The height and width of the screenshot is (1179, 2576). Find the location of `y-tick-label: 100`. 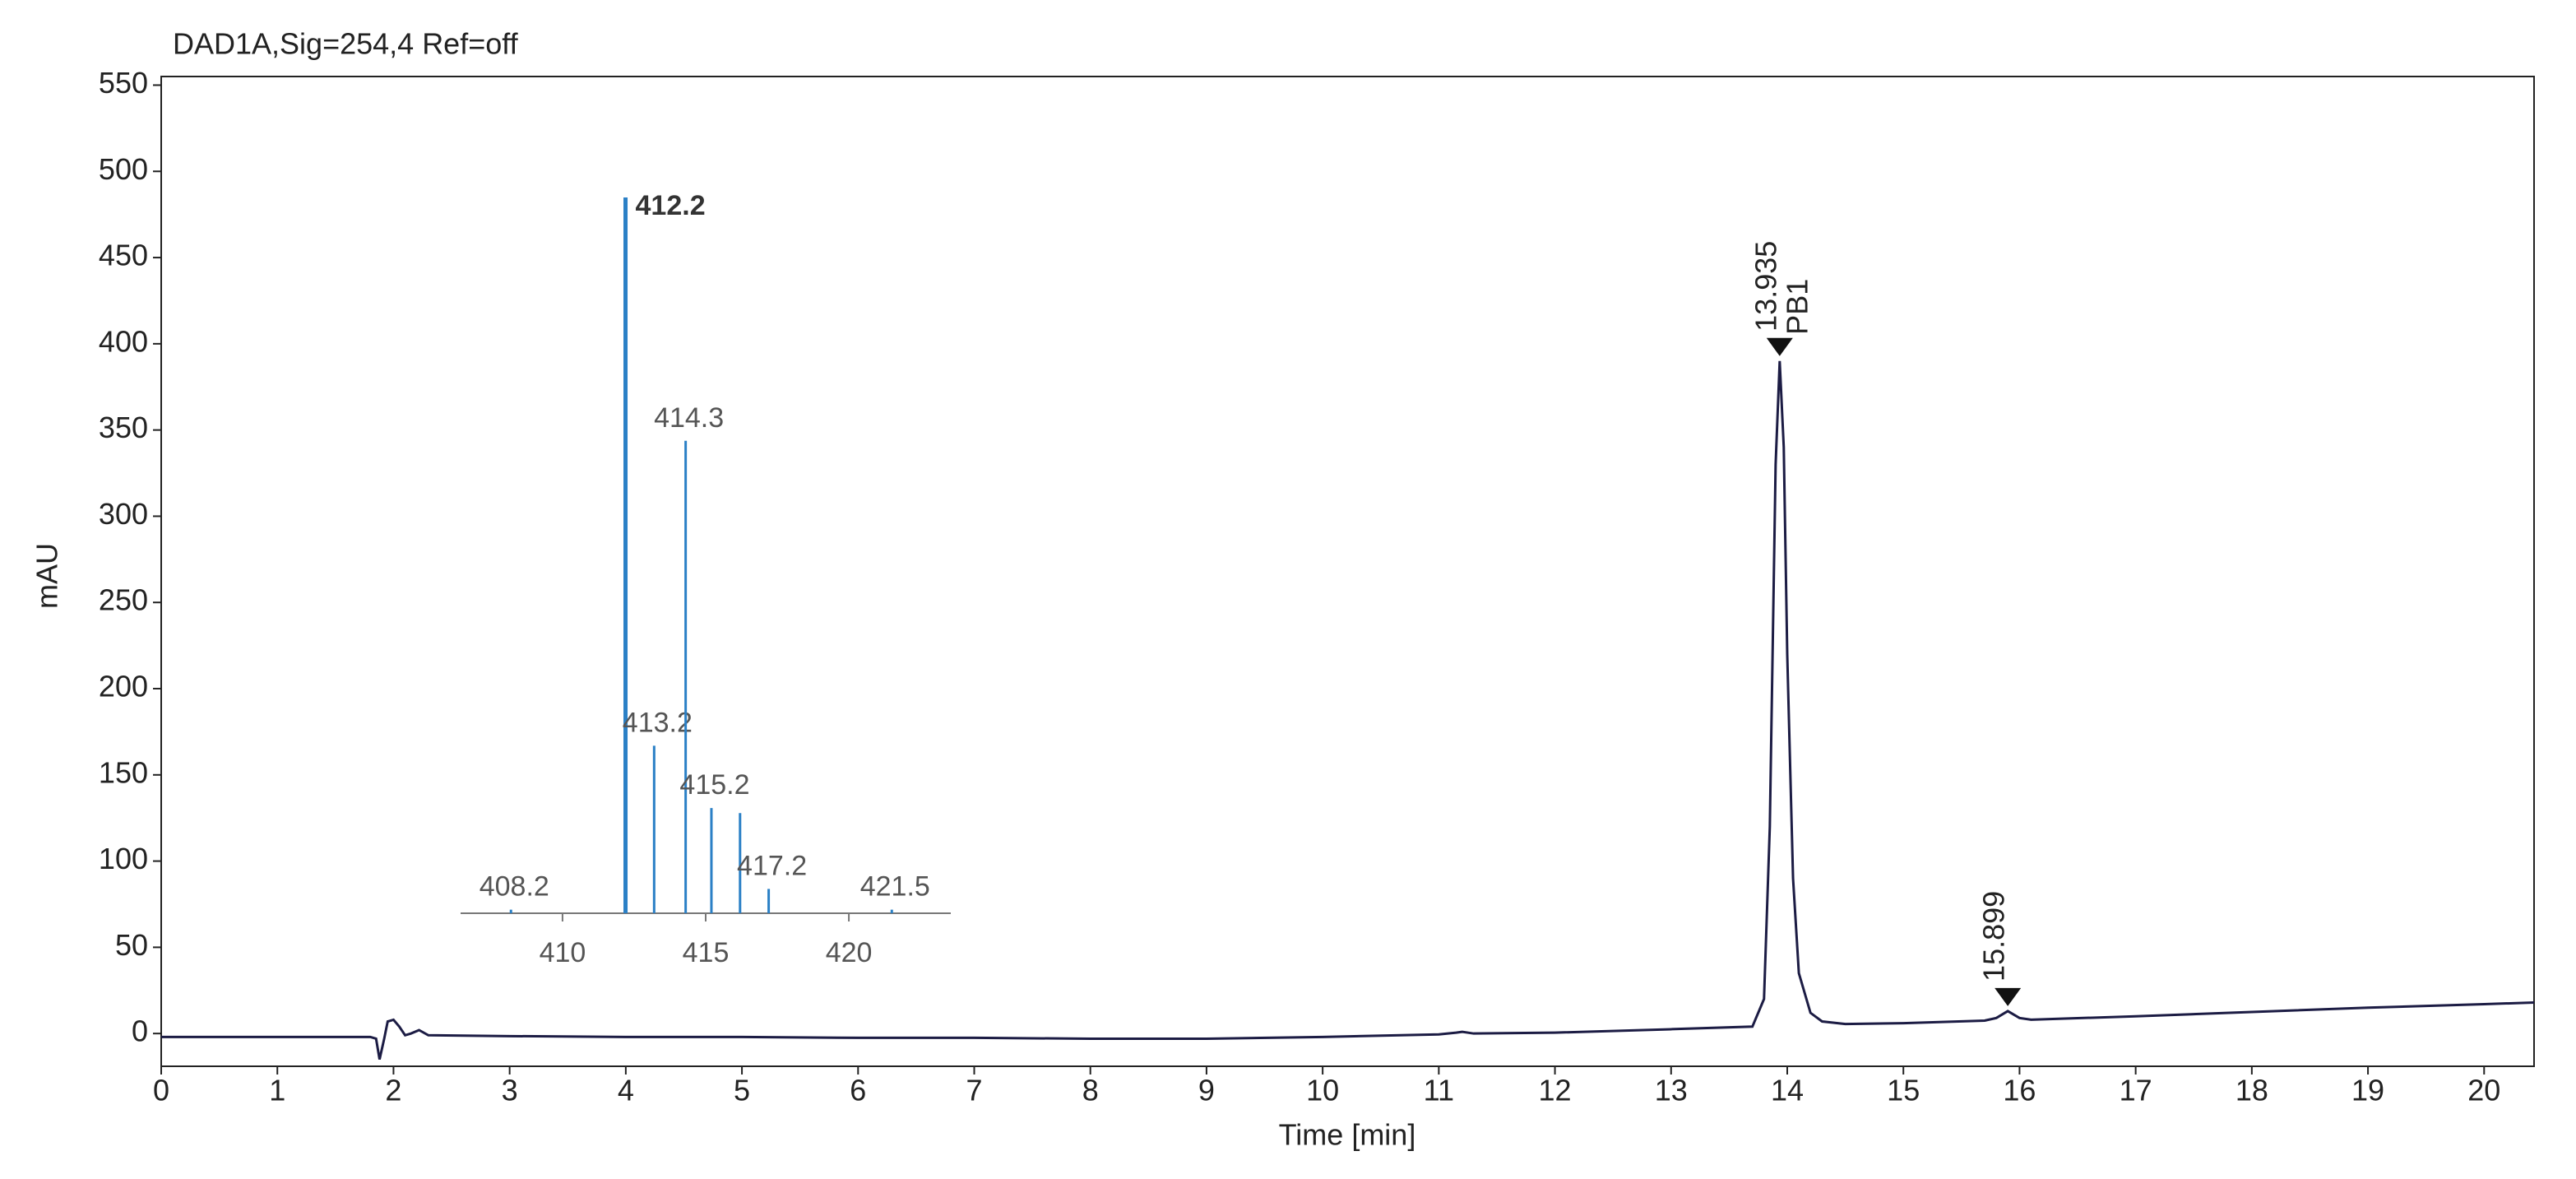

y-tick-label: 100 is located at coordinates (124, 858).